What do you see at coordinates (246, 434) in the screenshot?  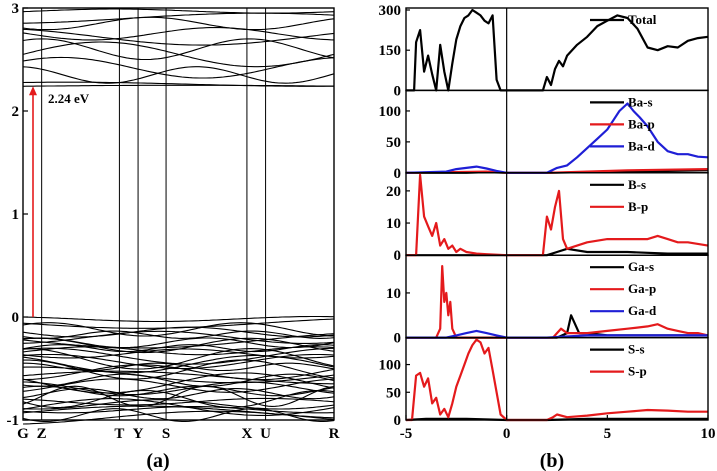 I see `kpoint-label: X` at bounding box center [246, 434].